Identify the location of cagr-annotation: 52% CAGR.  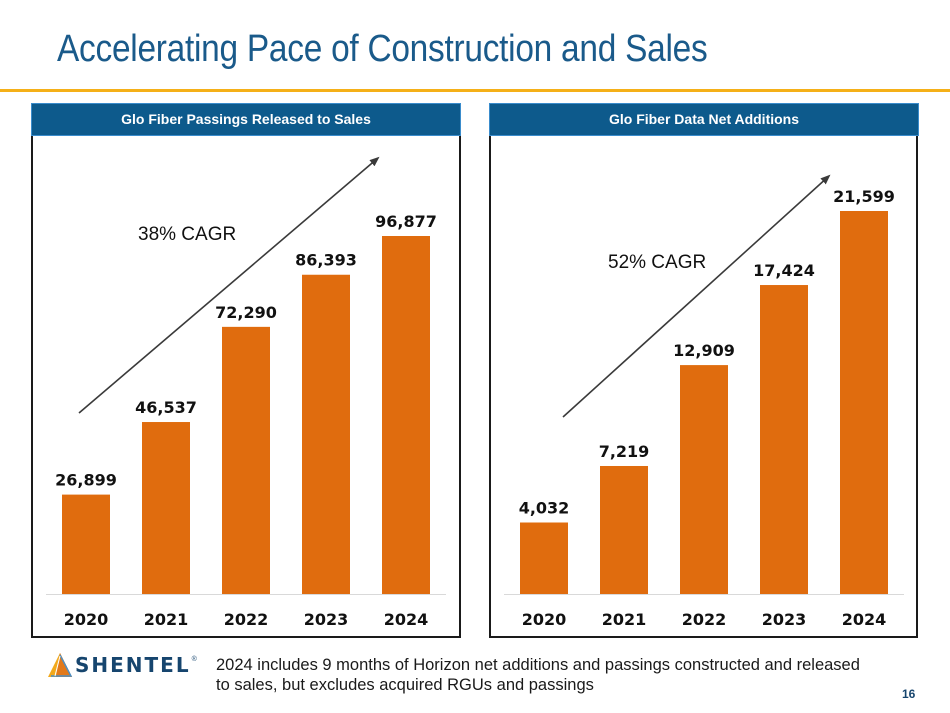
(657, 262).